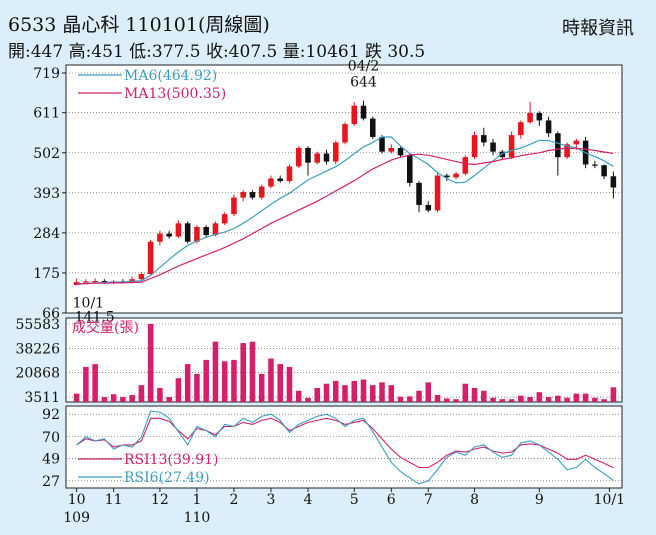 The image size is (656, 535). Describe the element at coordinates (105, 327) in the screenshot. I see `volume-label: 成交量(張)` at that location.